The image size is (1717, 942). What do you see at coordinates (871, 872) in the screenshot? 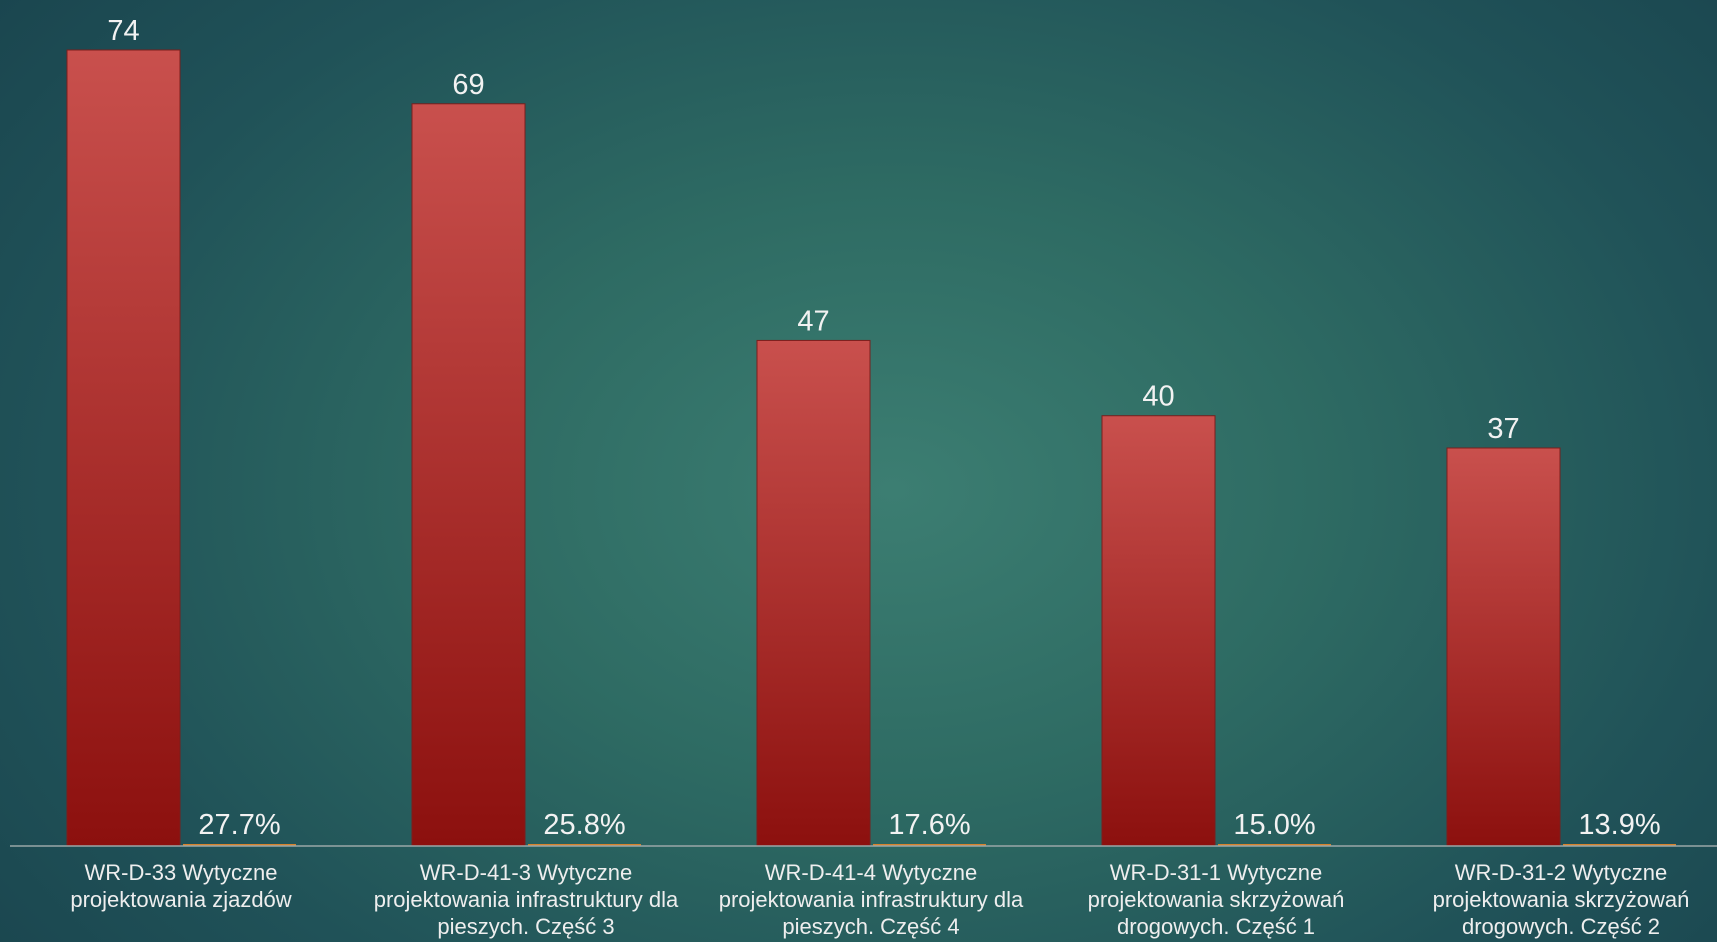
I see `category-label-line: WR-D-41-4 Wytyczne` at bounding box center [871, 872].